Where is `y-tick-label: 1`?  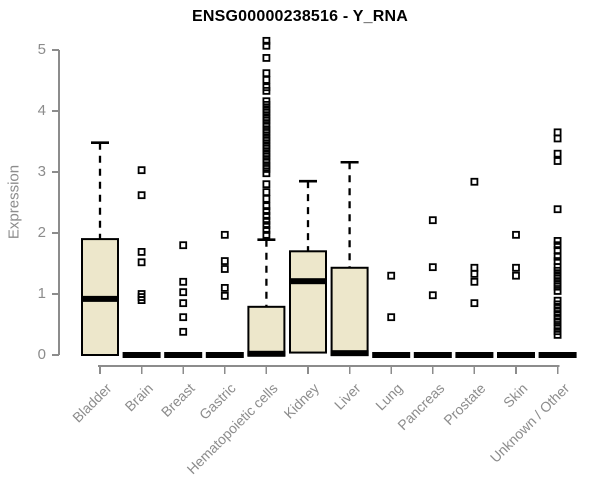
y-tick-label: 1 is located at coordinates (41, 293).